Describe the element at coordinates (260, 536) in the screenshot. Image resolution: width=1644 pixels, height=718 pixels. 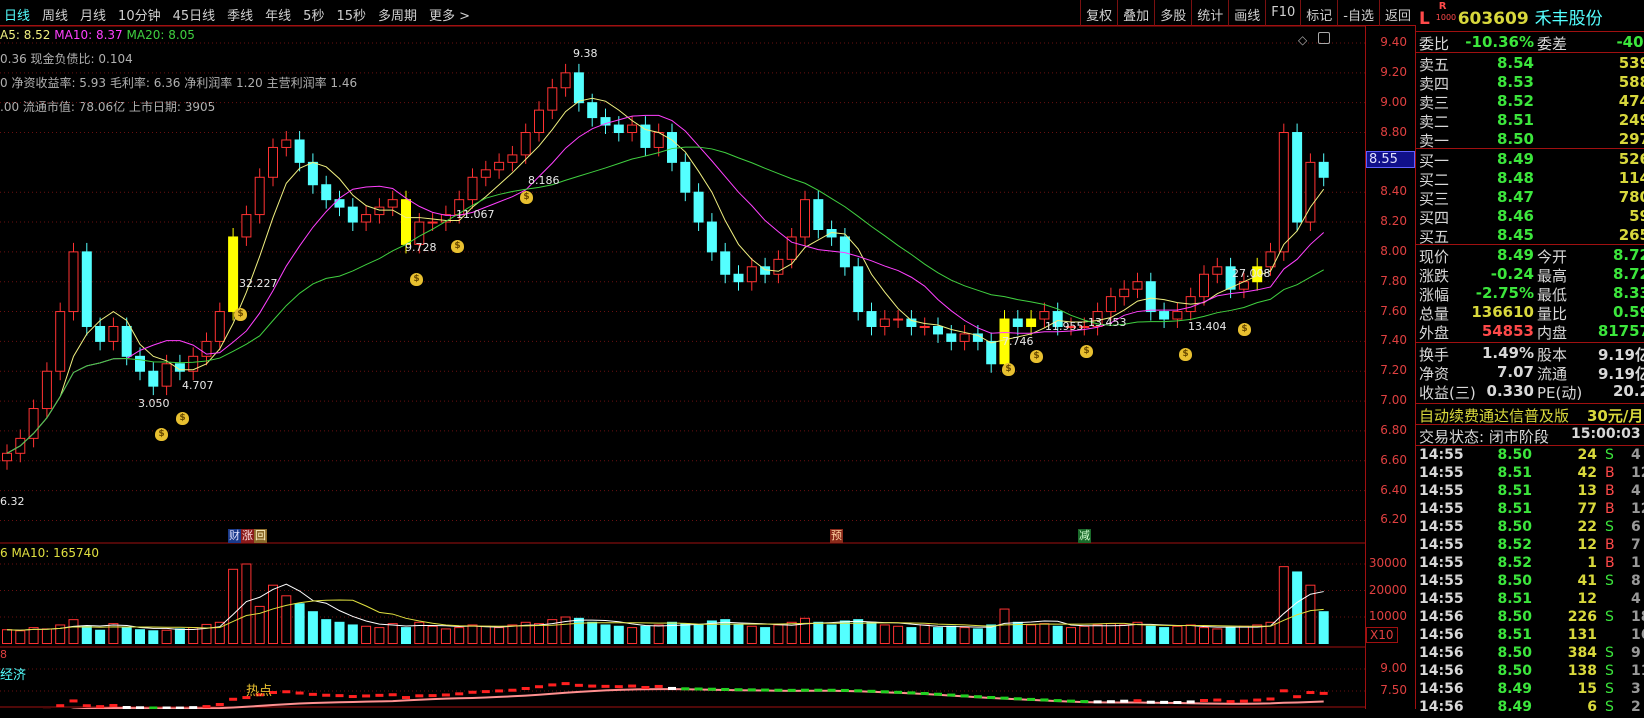
I see `signal-marker: 回` at that location.